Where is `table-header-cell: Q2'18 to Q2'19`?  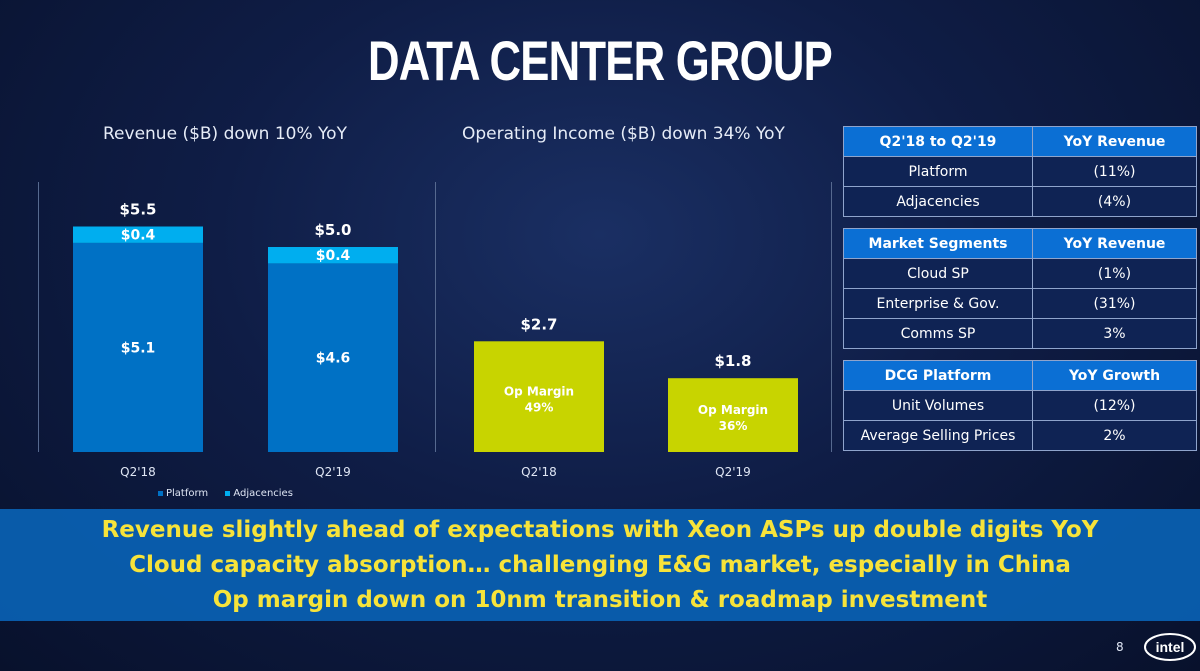
table-header-cell: Q2'18 to Q2'19 is located at coordinates (938, 141).